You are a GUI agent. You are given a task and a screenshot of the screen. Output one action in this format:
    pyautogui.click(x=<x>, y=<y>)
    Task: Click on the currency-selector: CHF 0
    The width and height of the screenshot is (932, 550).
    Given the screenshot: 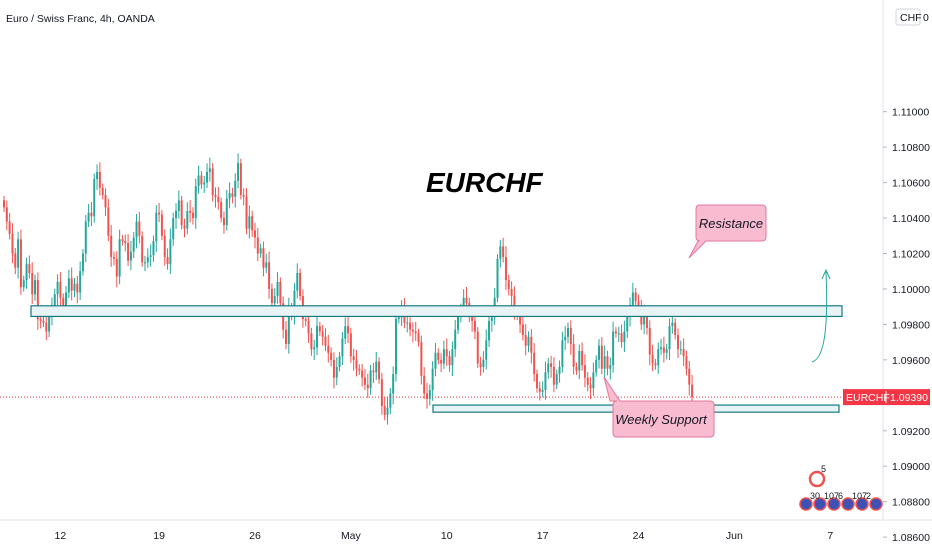 What is the action you would take?
    pyautogui.click(x=912, y=17)
    